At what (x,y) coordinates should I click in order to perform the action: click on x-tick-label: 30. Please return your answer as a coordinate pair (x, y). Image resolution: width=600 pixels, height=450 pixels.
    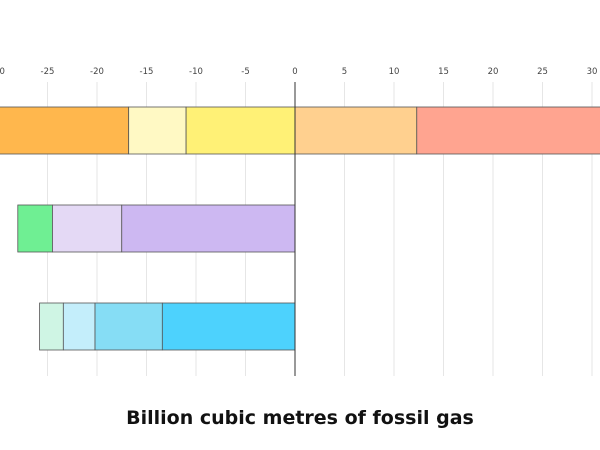
    Looking at the image, I should click on (592, 72).